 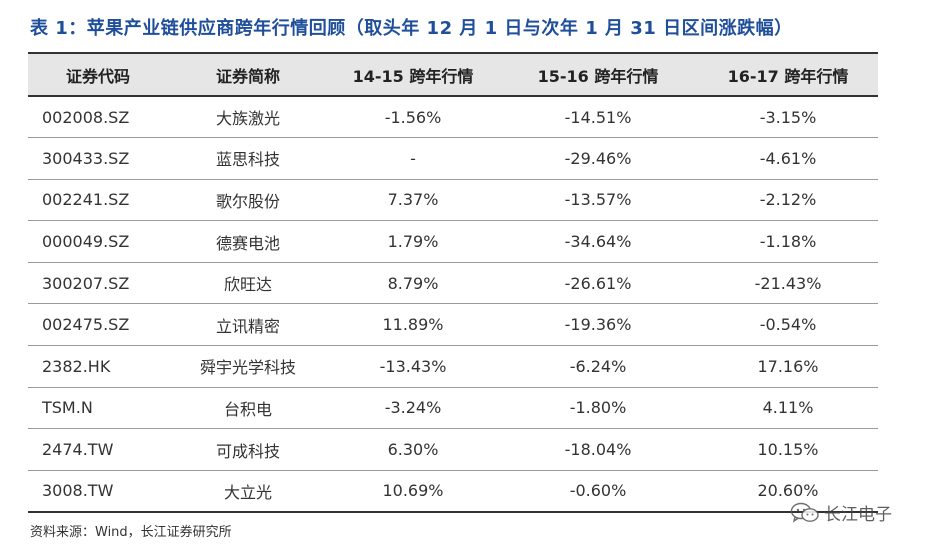 I want to click on table-row: 2382.HK 舜宇光学科技 -13.43% -6.24% 17.16%, so click(x=453, y=367).